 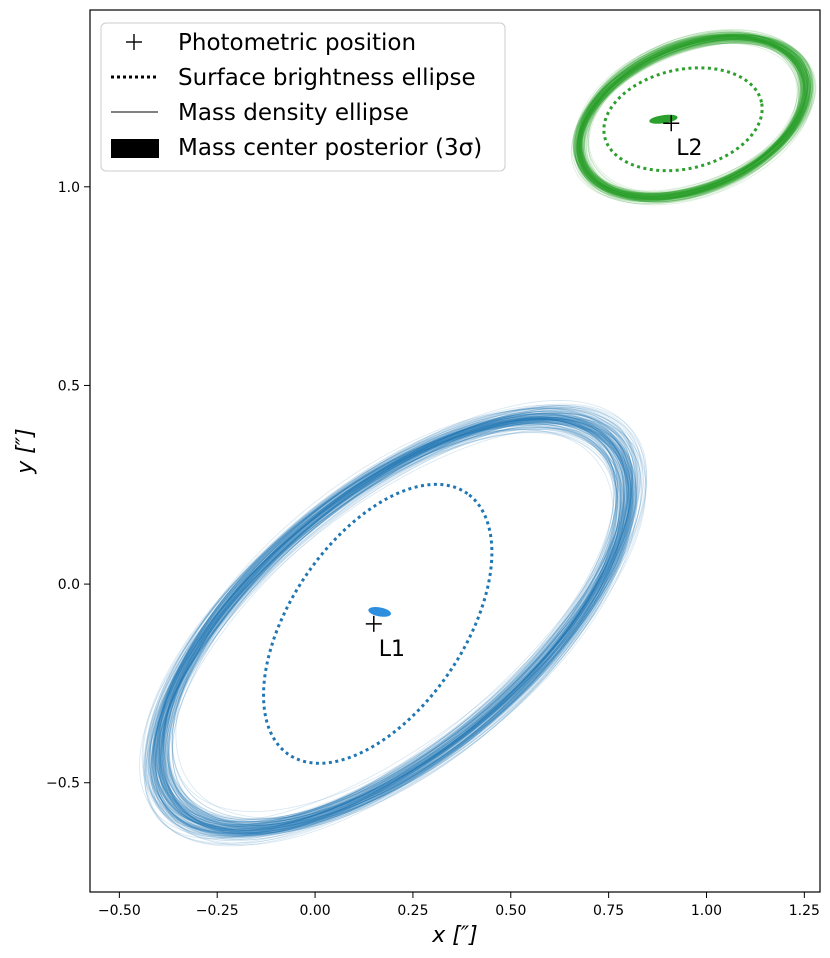 What do you see at coordinates (392, 649) in the screenshot?
I see `lens-name-label: L1` at bounding box center [392, 649].